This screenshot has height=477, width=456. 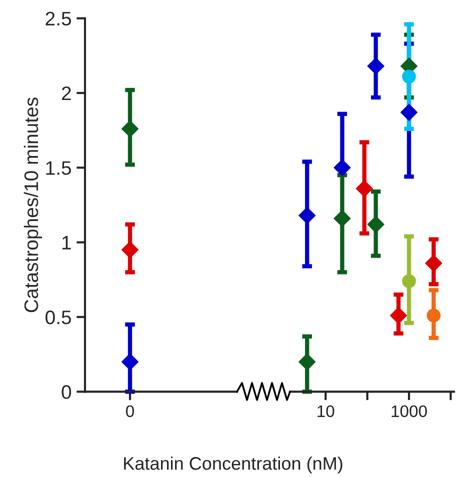 What do you see at coordinates (58, 19) in the screenshot?
I see `y-tick-label: 2.5` at bounding box center [58, 19].